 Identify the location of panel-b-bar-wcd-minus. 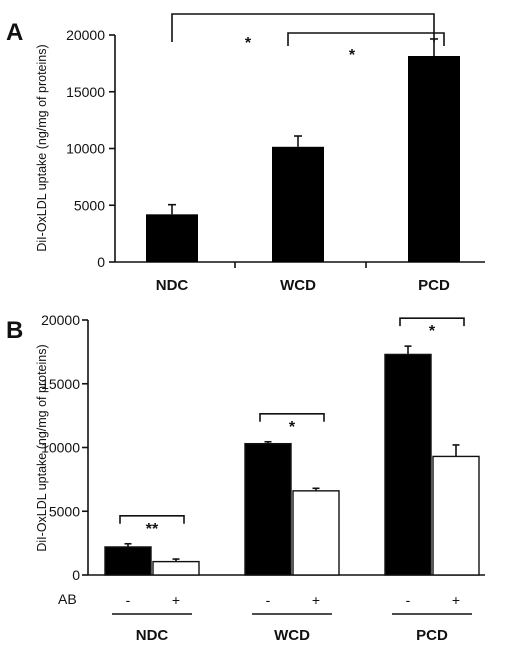
(268, 509).